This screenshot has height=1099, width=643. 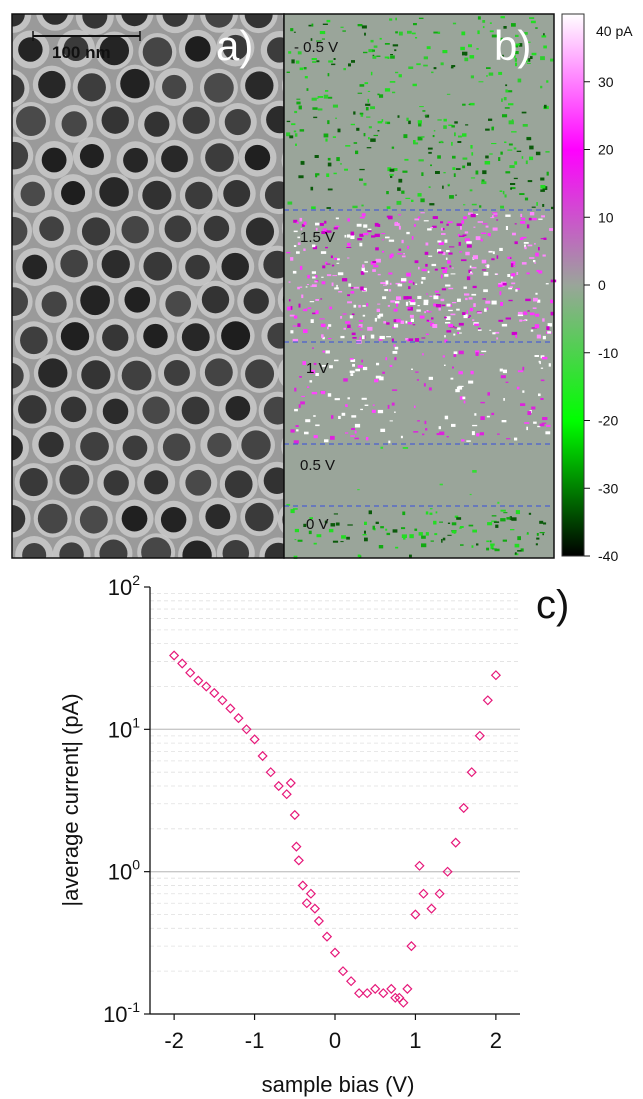 What do you see at coordinates (317, 524) in the screenshot?
I see `bias-label: 0 V` at bounding box center [317, 524].